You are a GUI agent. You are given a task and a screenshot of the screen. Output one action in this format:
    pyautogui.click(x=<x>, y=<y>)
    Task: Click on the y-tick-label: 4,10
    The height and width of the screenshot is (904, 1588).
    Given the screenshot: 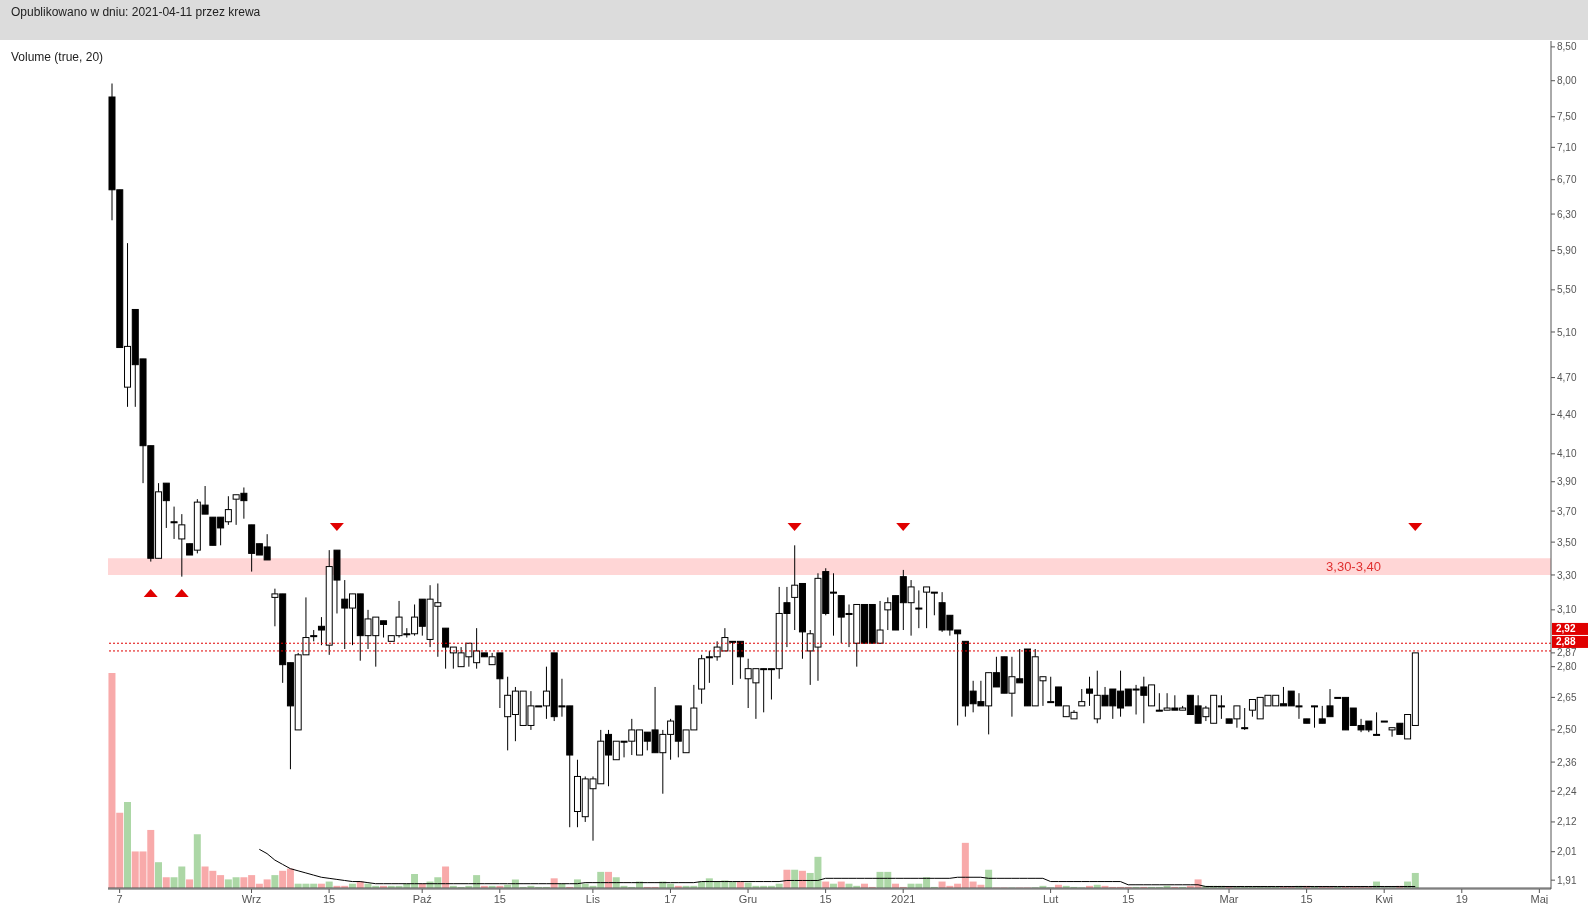 What is the action you would take?
    pyautogui.click(x=1567, y=454)
    